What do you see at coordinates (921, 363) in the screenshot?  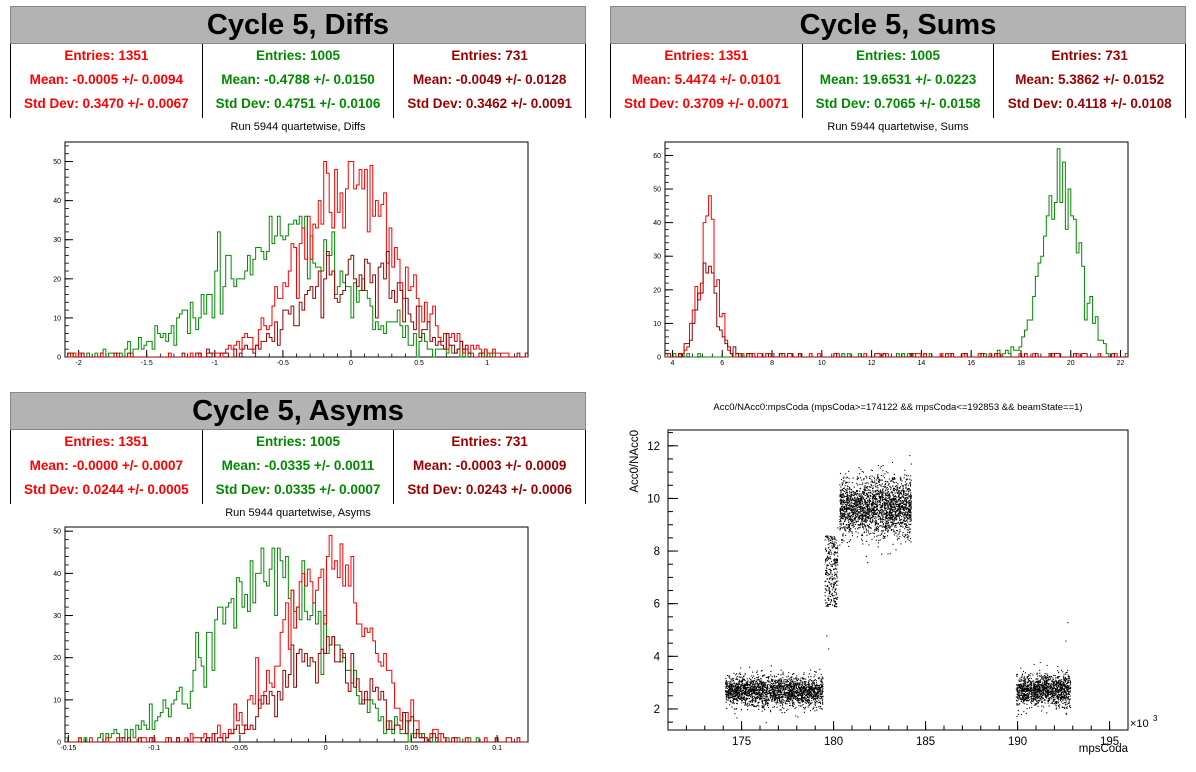 I see `x-tick-label: 14` at bounding box center [921, 363].